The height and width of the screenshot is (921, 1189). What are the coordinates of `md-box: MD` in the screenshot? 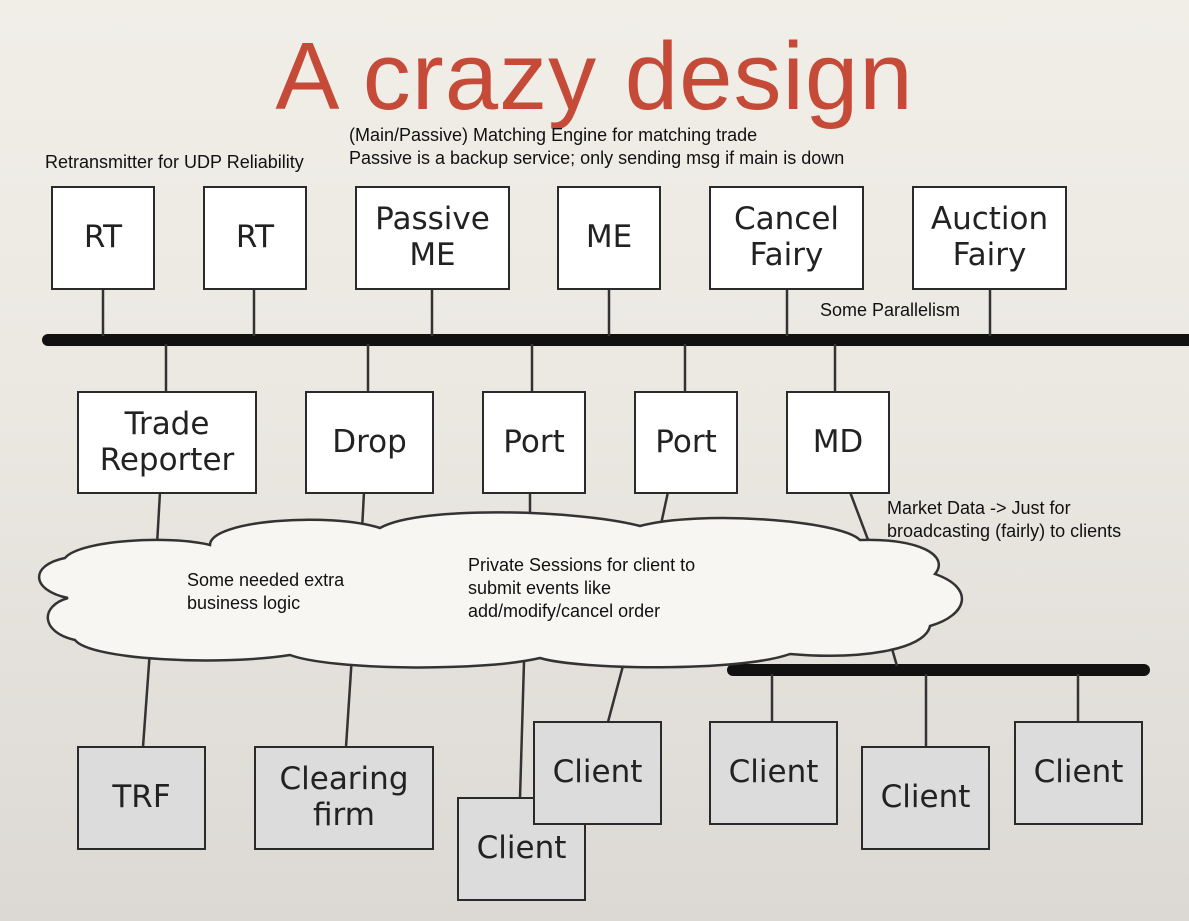 It's located at (838, 442).